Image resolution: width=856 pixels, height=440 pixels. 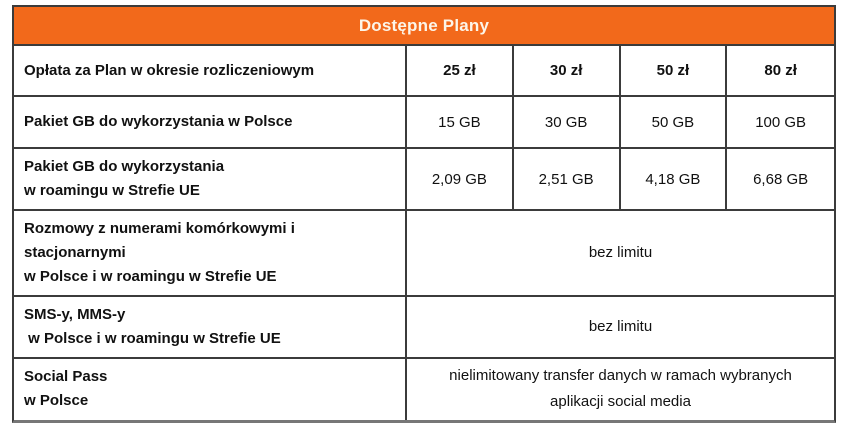 I want to click on row-label: Social Pass w Polsce, so click(x=210, y=389).